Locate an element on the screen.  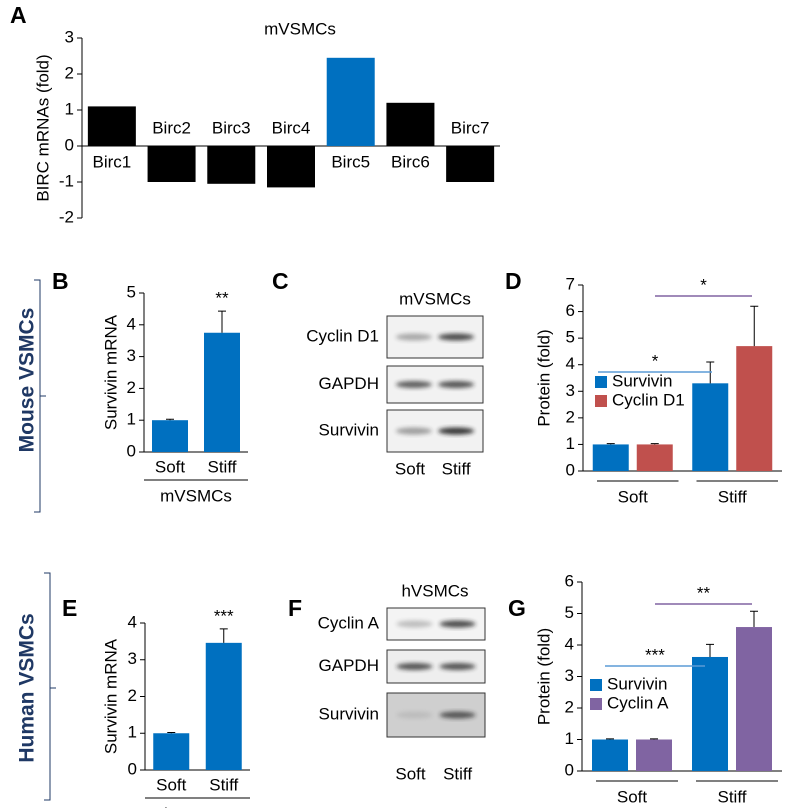
x-axis-label: hVSMCs is located at coordinates (197, 806).